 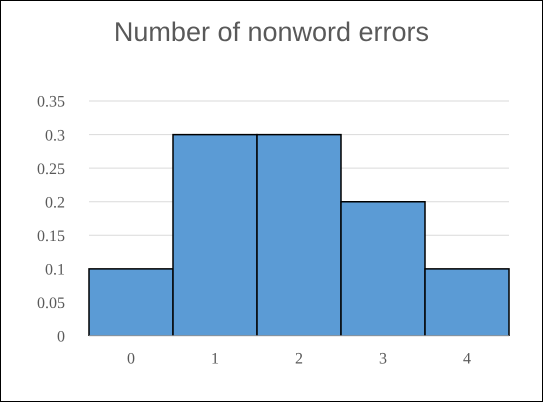 What do you see at coordinates (271, 32) in the screenshot?
I see `chart-title: Number of nonword errors` at bounding box center [271, 32].